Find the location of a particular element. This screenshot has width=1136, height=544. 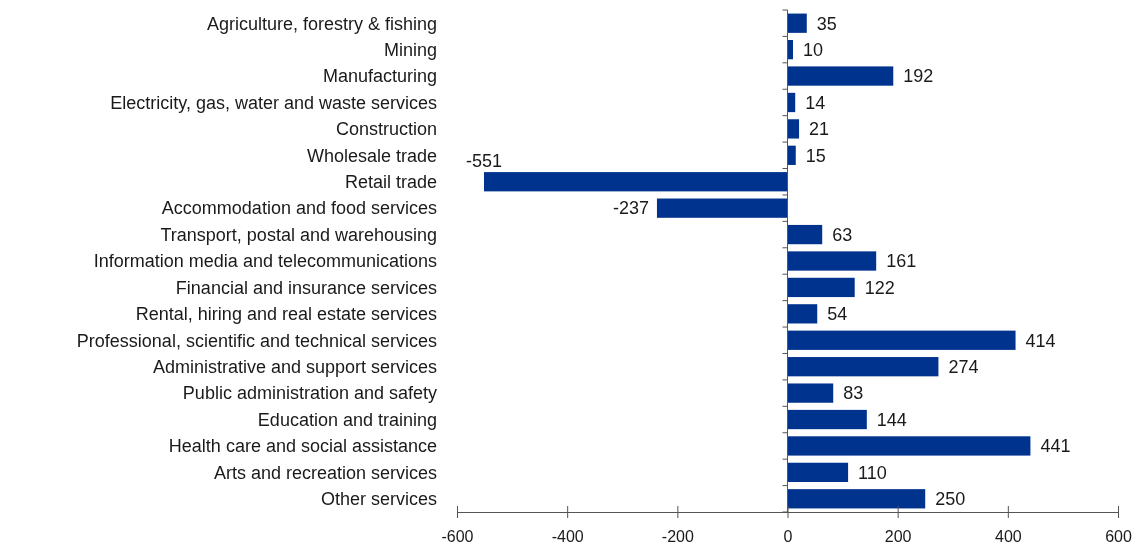

y-tick-label: Retail trade is located at coordinates (390, 182).